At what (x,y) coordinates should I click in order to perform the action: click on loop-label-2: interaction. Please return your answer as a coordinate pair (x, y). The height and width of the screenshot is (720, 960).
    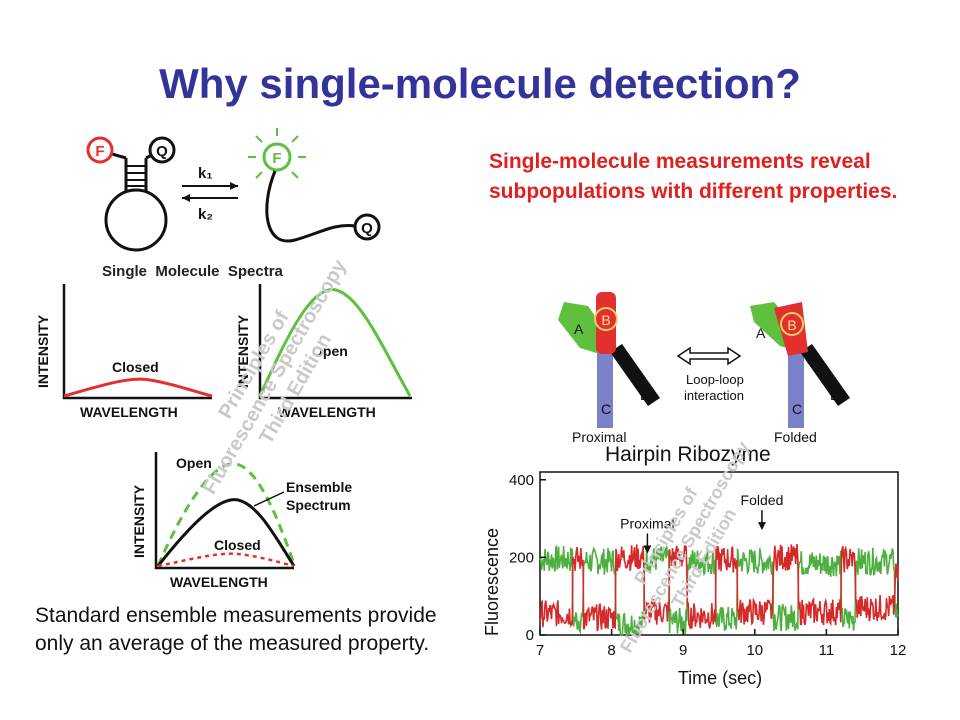
    Looking at the image, I should click on (714, 395).